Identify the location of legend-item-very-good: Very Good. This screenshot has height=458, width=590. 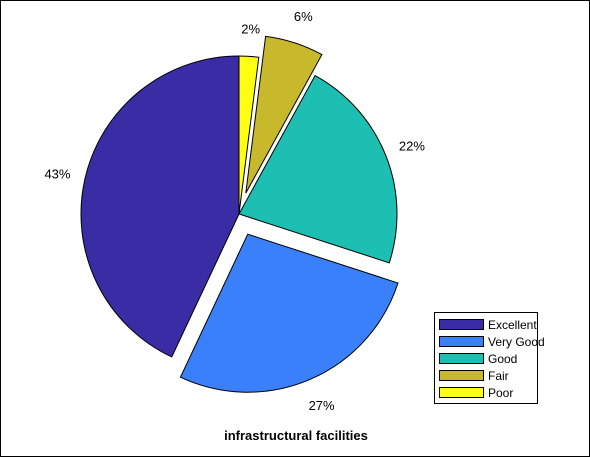
(492, 341).